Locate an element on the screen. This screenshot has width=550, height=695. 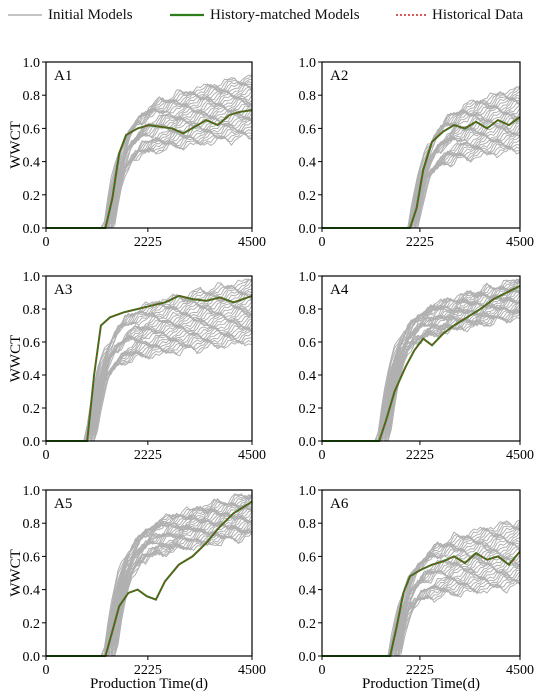
y-tick-label-a3-0.0: 0.0 is located at coordinates (32, 442).